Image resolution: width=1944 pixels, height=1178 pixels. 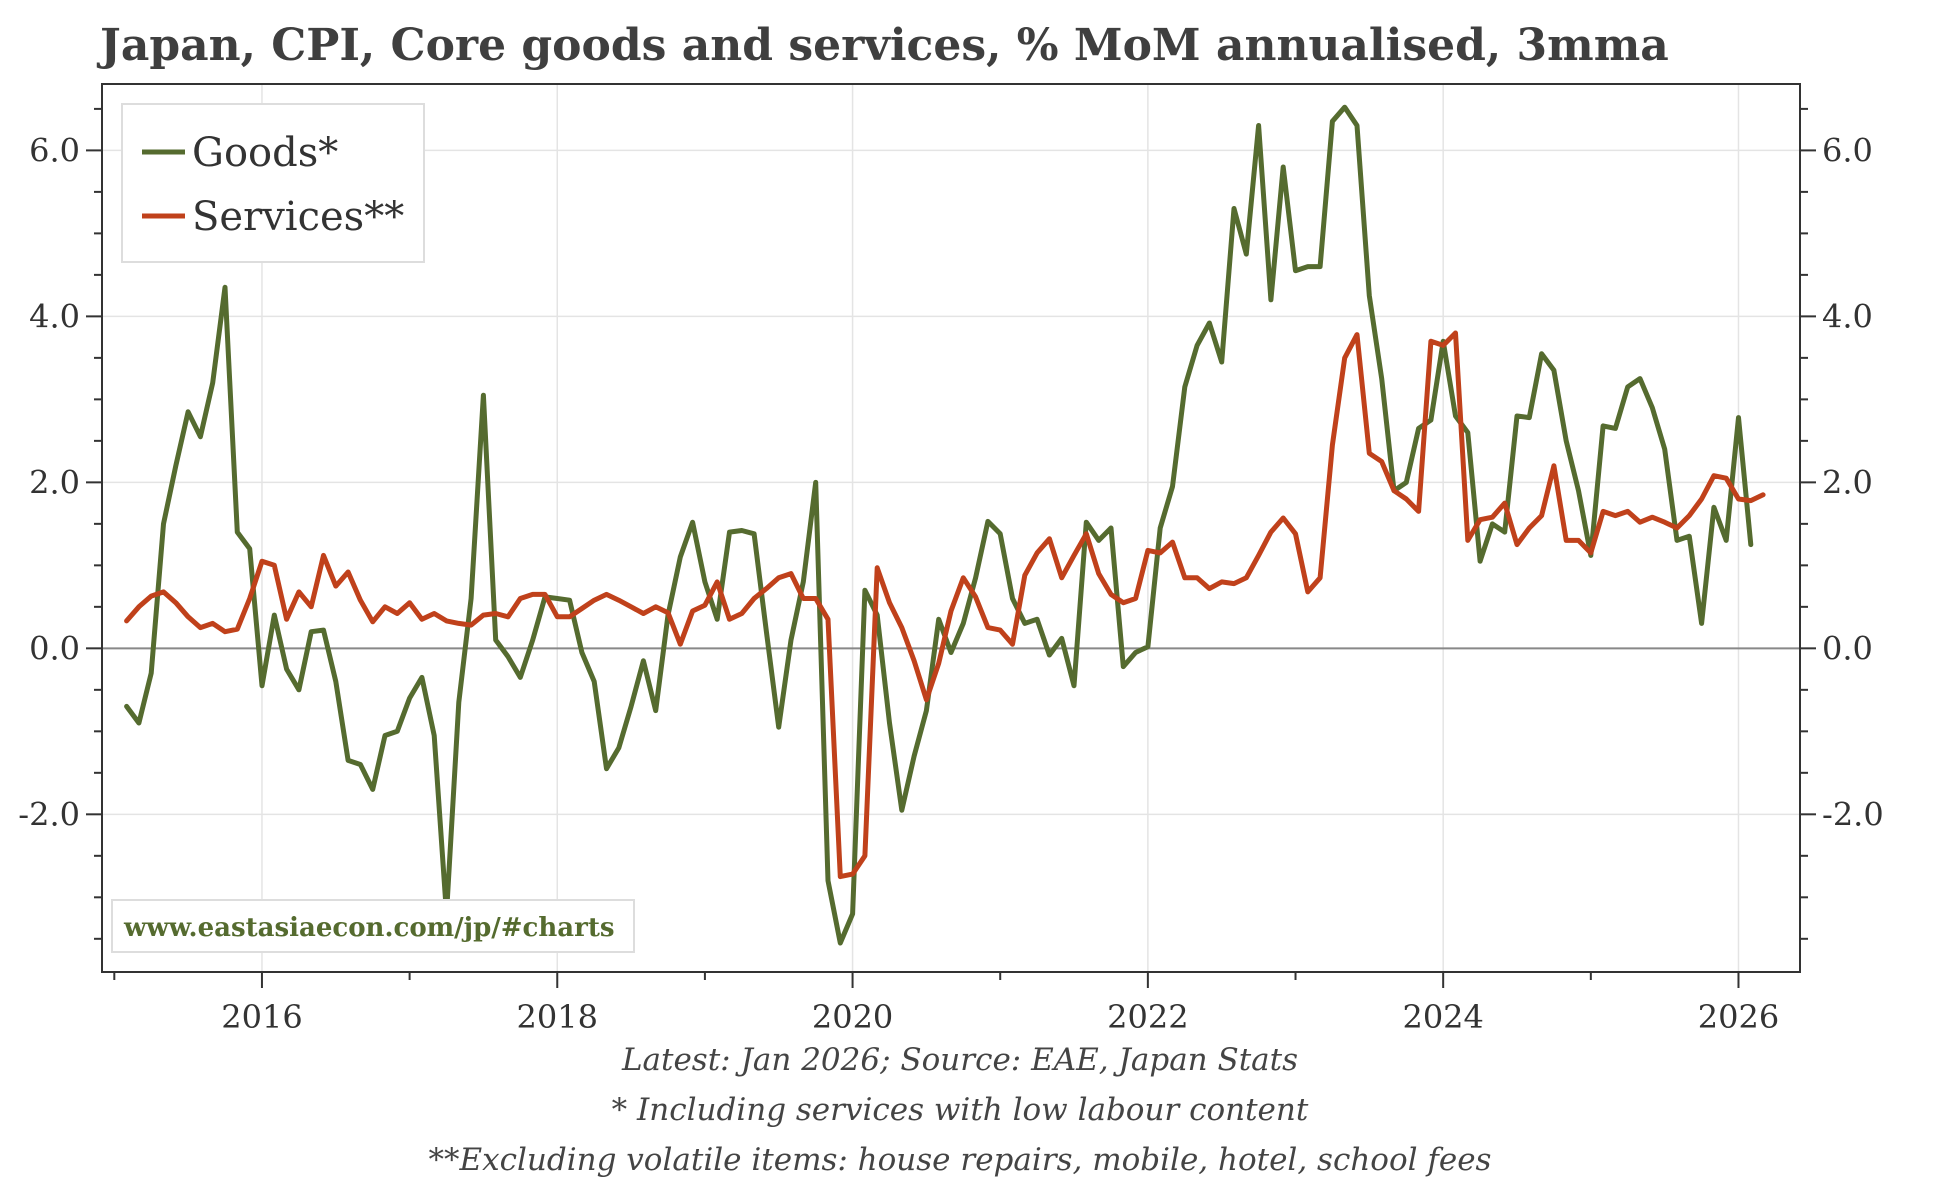 What do you see at coordinates (261, 1017) in the screenshot?
I see `x-tick-label-0: 2016` at bounding box center [261, 1017].